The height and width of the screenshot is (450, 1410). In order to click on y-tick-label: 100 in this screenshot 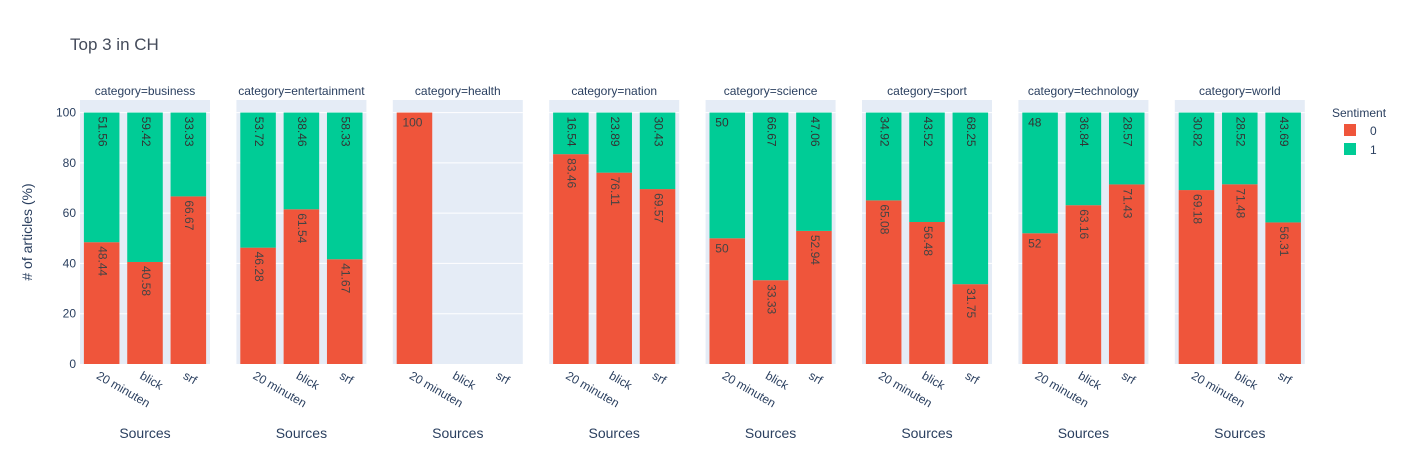, I will do `click(66, 113)`.